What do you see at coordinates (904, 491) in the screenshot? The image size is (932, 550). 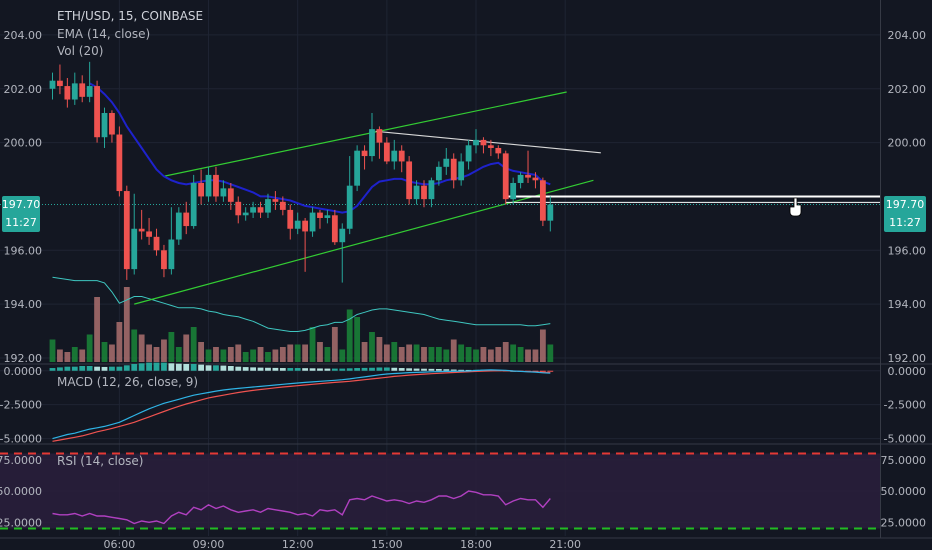 I see `rsi-tick-1-right: 50.0000` at bounding box center [904, 491].